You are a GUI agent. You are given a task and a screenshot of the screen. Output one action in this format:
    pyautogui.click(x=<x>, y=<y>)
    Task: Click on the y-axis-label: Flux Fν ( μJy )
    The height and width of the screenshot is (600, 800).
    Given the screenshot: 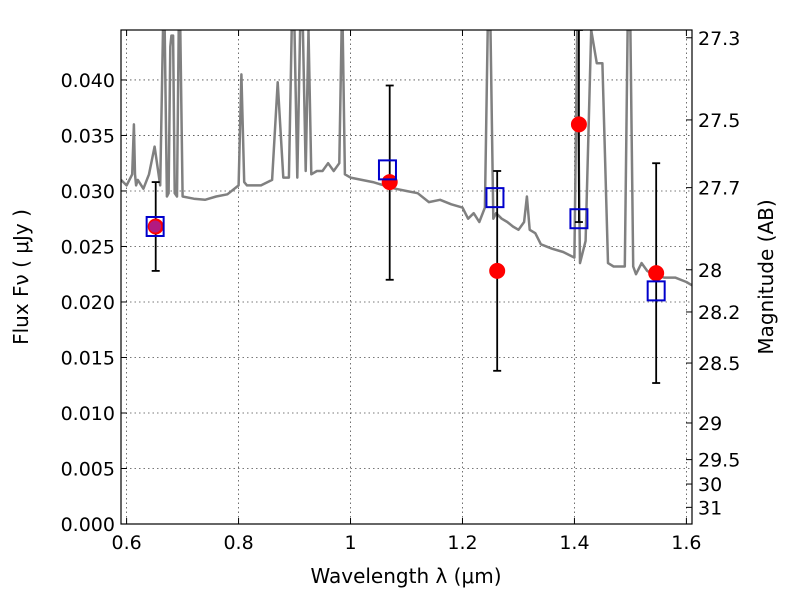 What is the action you would take?
    pyautogui.click(x=21, y=277)
    